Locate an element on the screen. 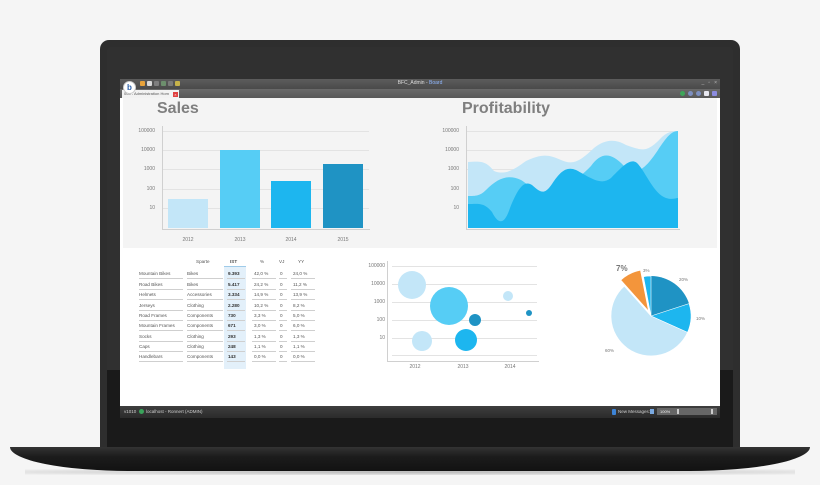 This screenshot has height=485, width=820. zoom-slider-thumb is located at coordinates (678, 411).